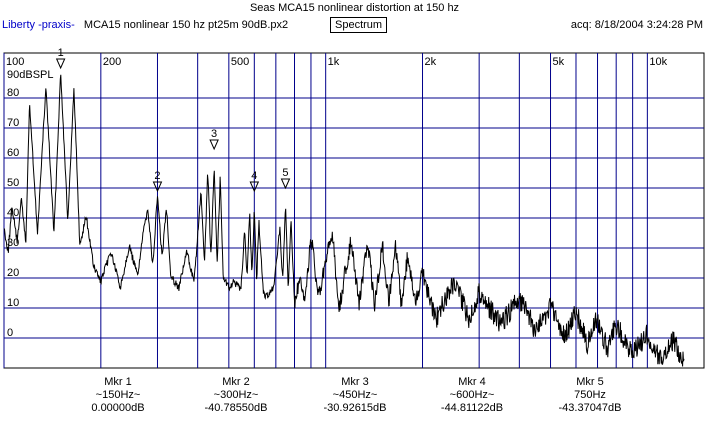 The height and width of the screenshot is (426, 709). Describe the element at coordinates (38, 25) in the screenshot. I see `app-name: Liberty -praxis-` at that location.